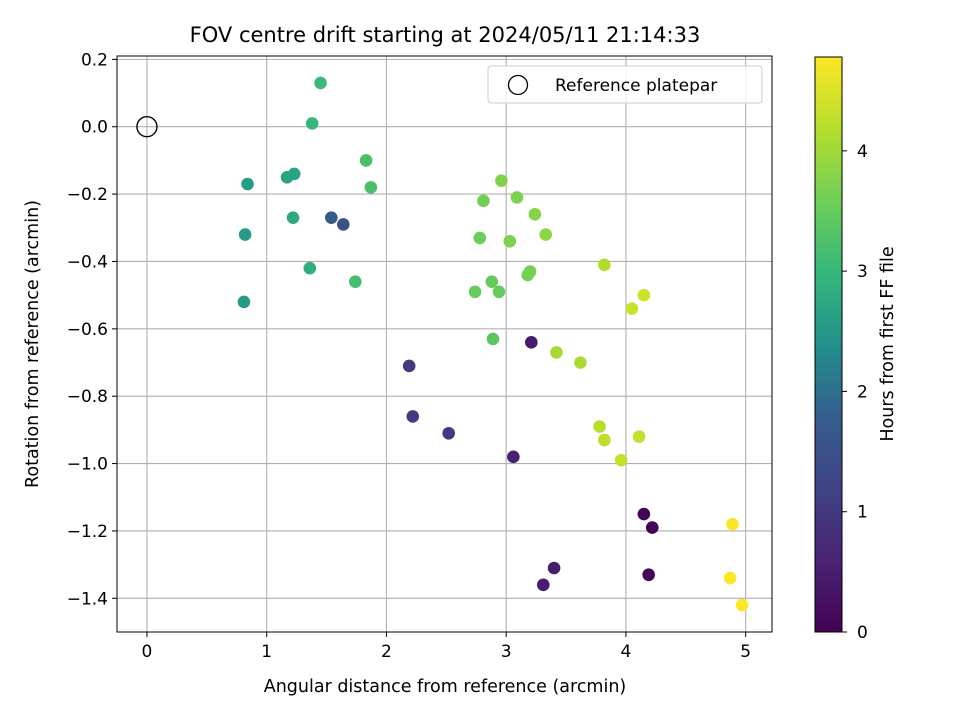 The width and height of the screenshot is (960, 720). What do you see at coordinates (518, 85) in the screenshot?
I see `legend-reference-marker` at bounding box center [518, 85].